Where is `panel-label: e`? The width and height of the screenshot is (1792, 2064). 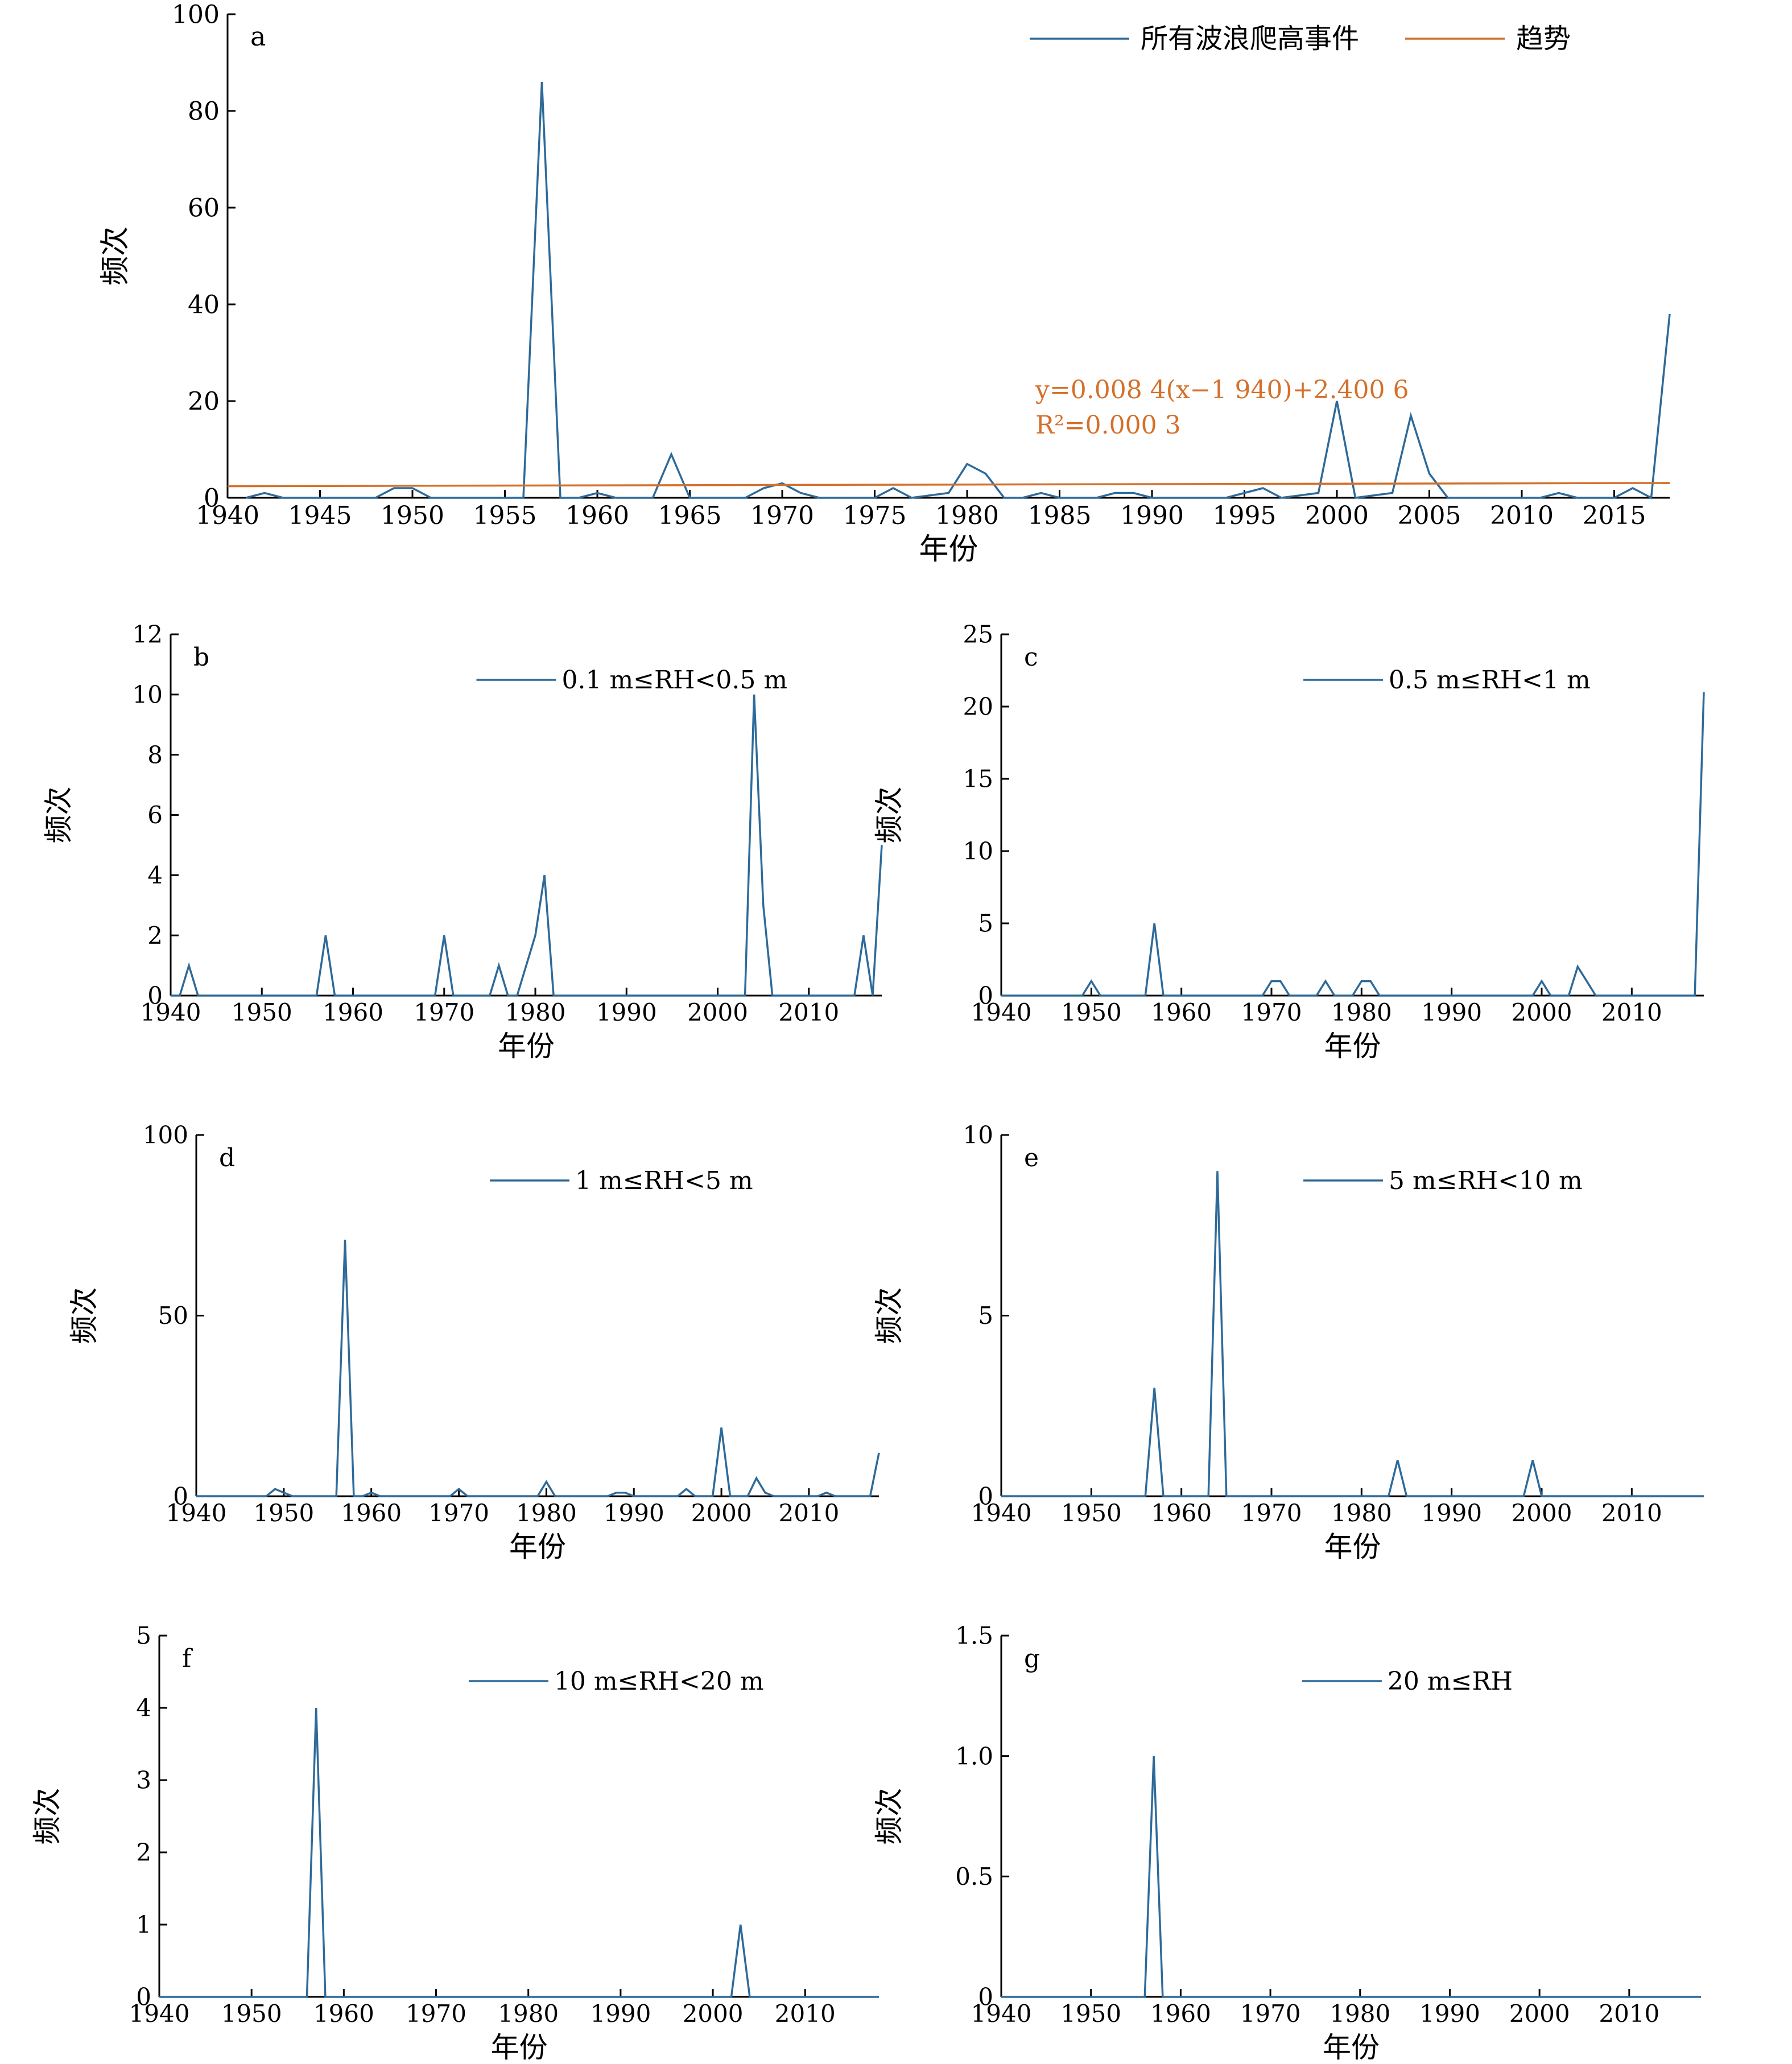 panel-label: e is located at coordinates (1031, 1158).